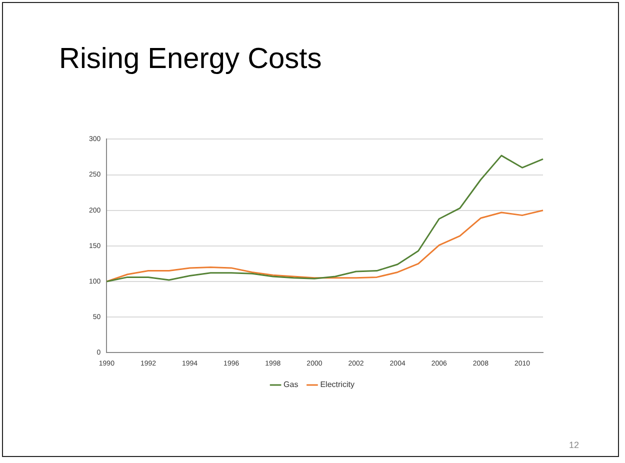  Describe the element at coordinates (190, 59) in the screenshot. I see `chart-title: Rising Energy Costs` at that location.